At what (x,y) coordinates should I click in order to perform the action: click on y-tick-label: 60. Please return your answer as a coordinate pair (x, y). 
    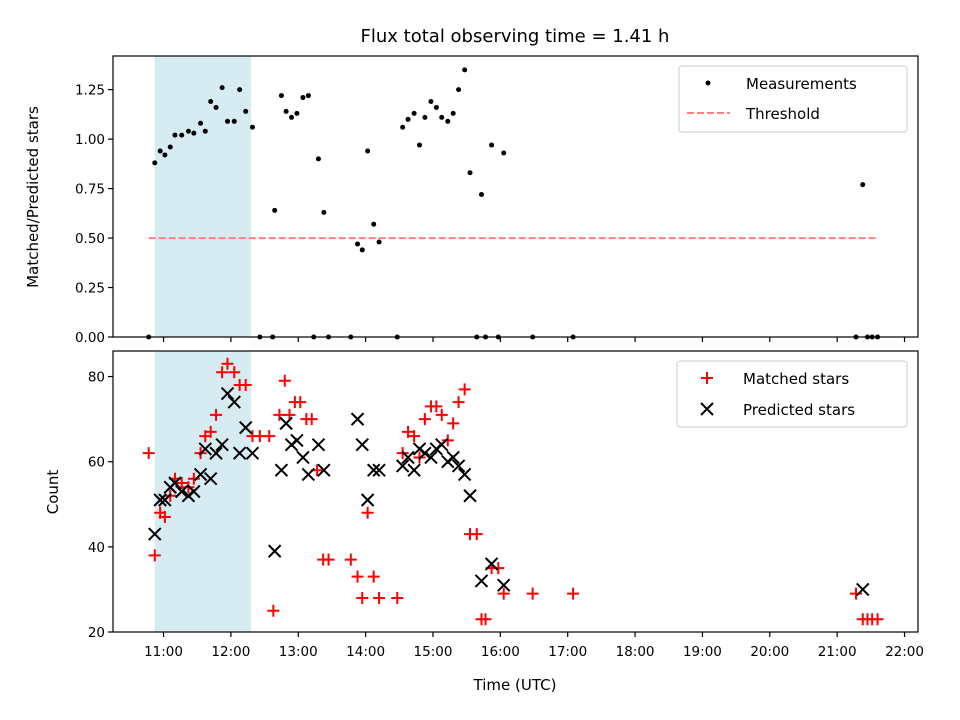
    Looking at the image, I should click on (96, 463).